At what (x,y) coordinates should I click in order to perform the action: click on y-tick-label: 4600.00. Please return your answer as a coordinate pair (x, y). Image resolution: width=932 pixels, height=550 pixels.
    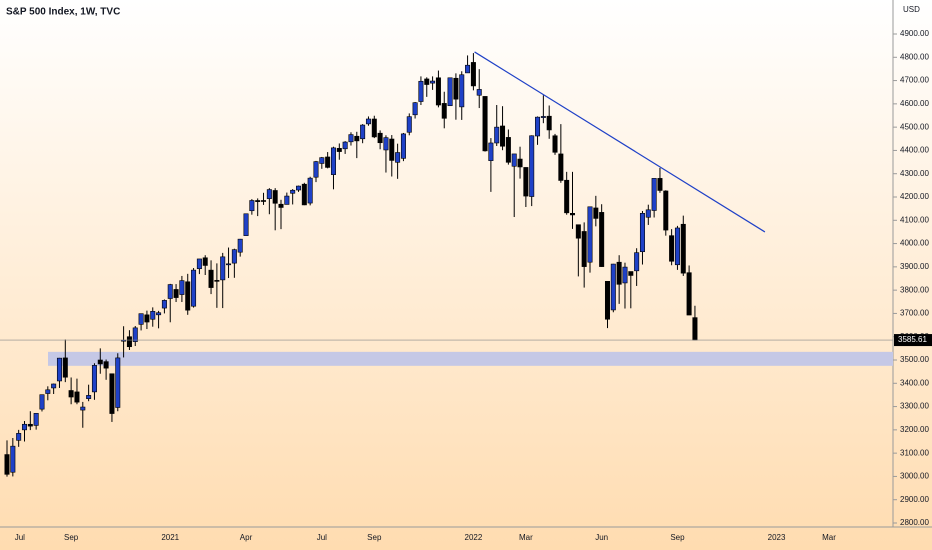
    Looking at the image, I should click on (914, 103).